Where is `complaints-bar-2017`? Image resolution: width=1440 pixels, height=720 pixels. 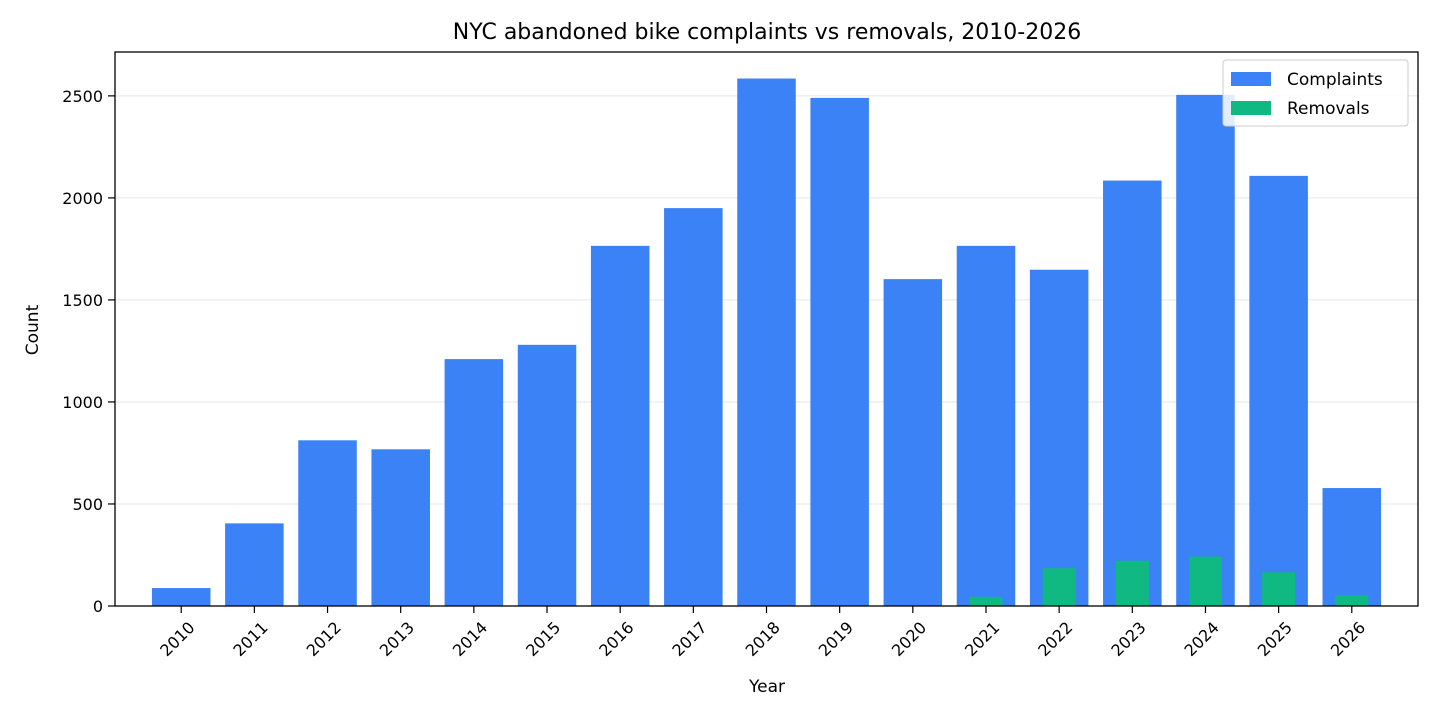 complaints-bar-2017 is located at coordinates (693, 407).